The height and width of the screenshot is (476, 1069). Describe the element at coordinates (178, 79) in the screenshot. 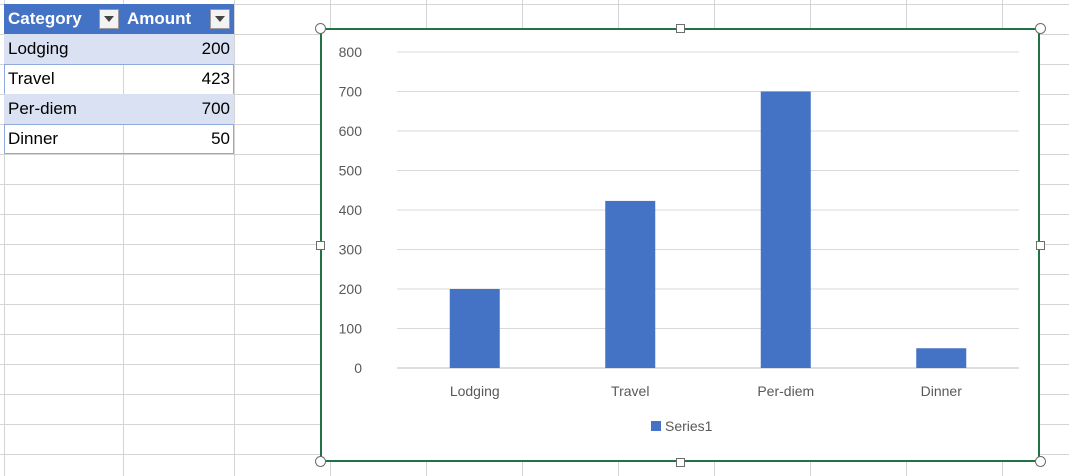

I see `table-cell-amount: 423` at that location.